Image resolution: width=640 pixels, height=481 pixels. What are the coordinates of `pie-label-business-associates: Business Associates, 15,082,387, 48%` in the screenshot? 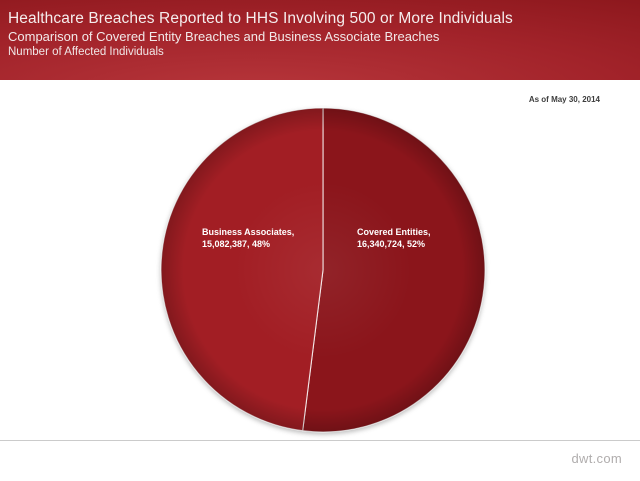 It's located at (248, 238).